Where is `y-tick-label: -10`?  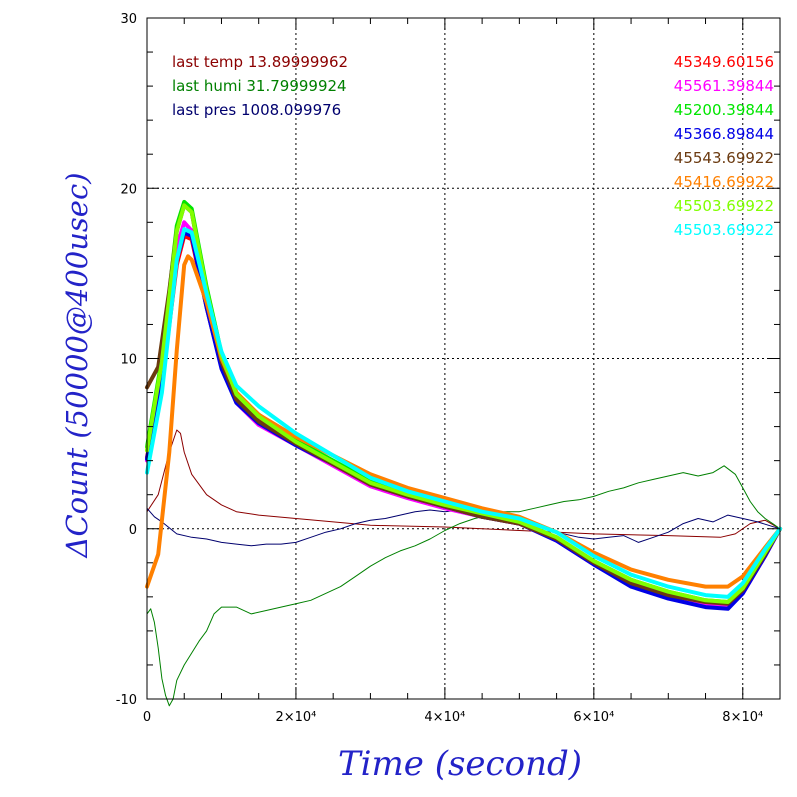 y-tick-label: -10 is located at coordinates (126, 700).